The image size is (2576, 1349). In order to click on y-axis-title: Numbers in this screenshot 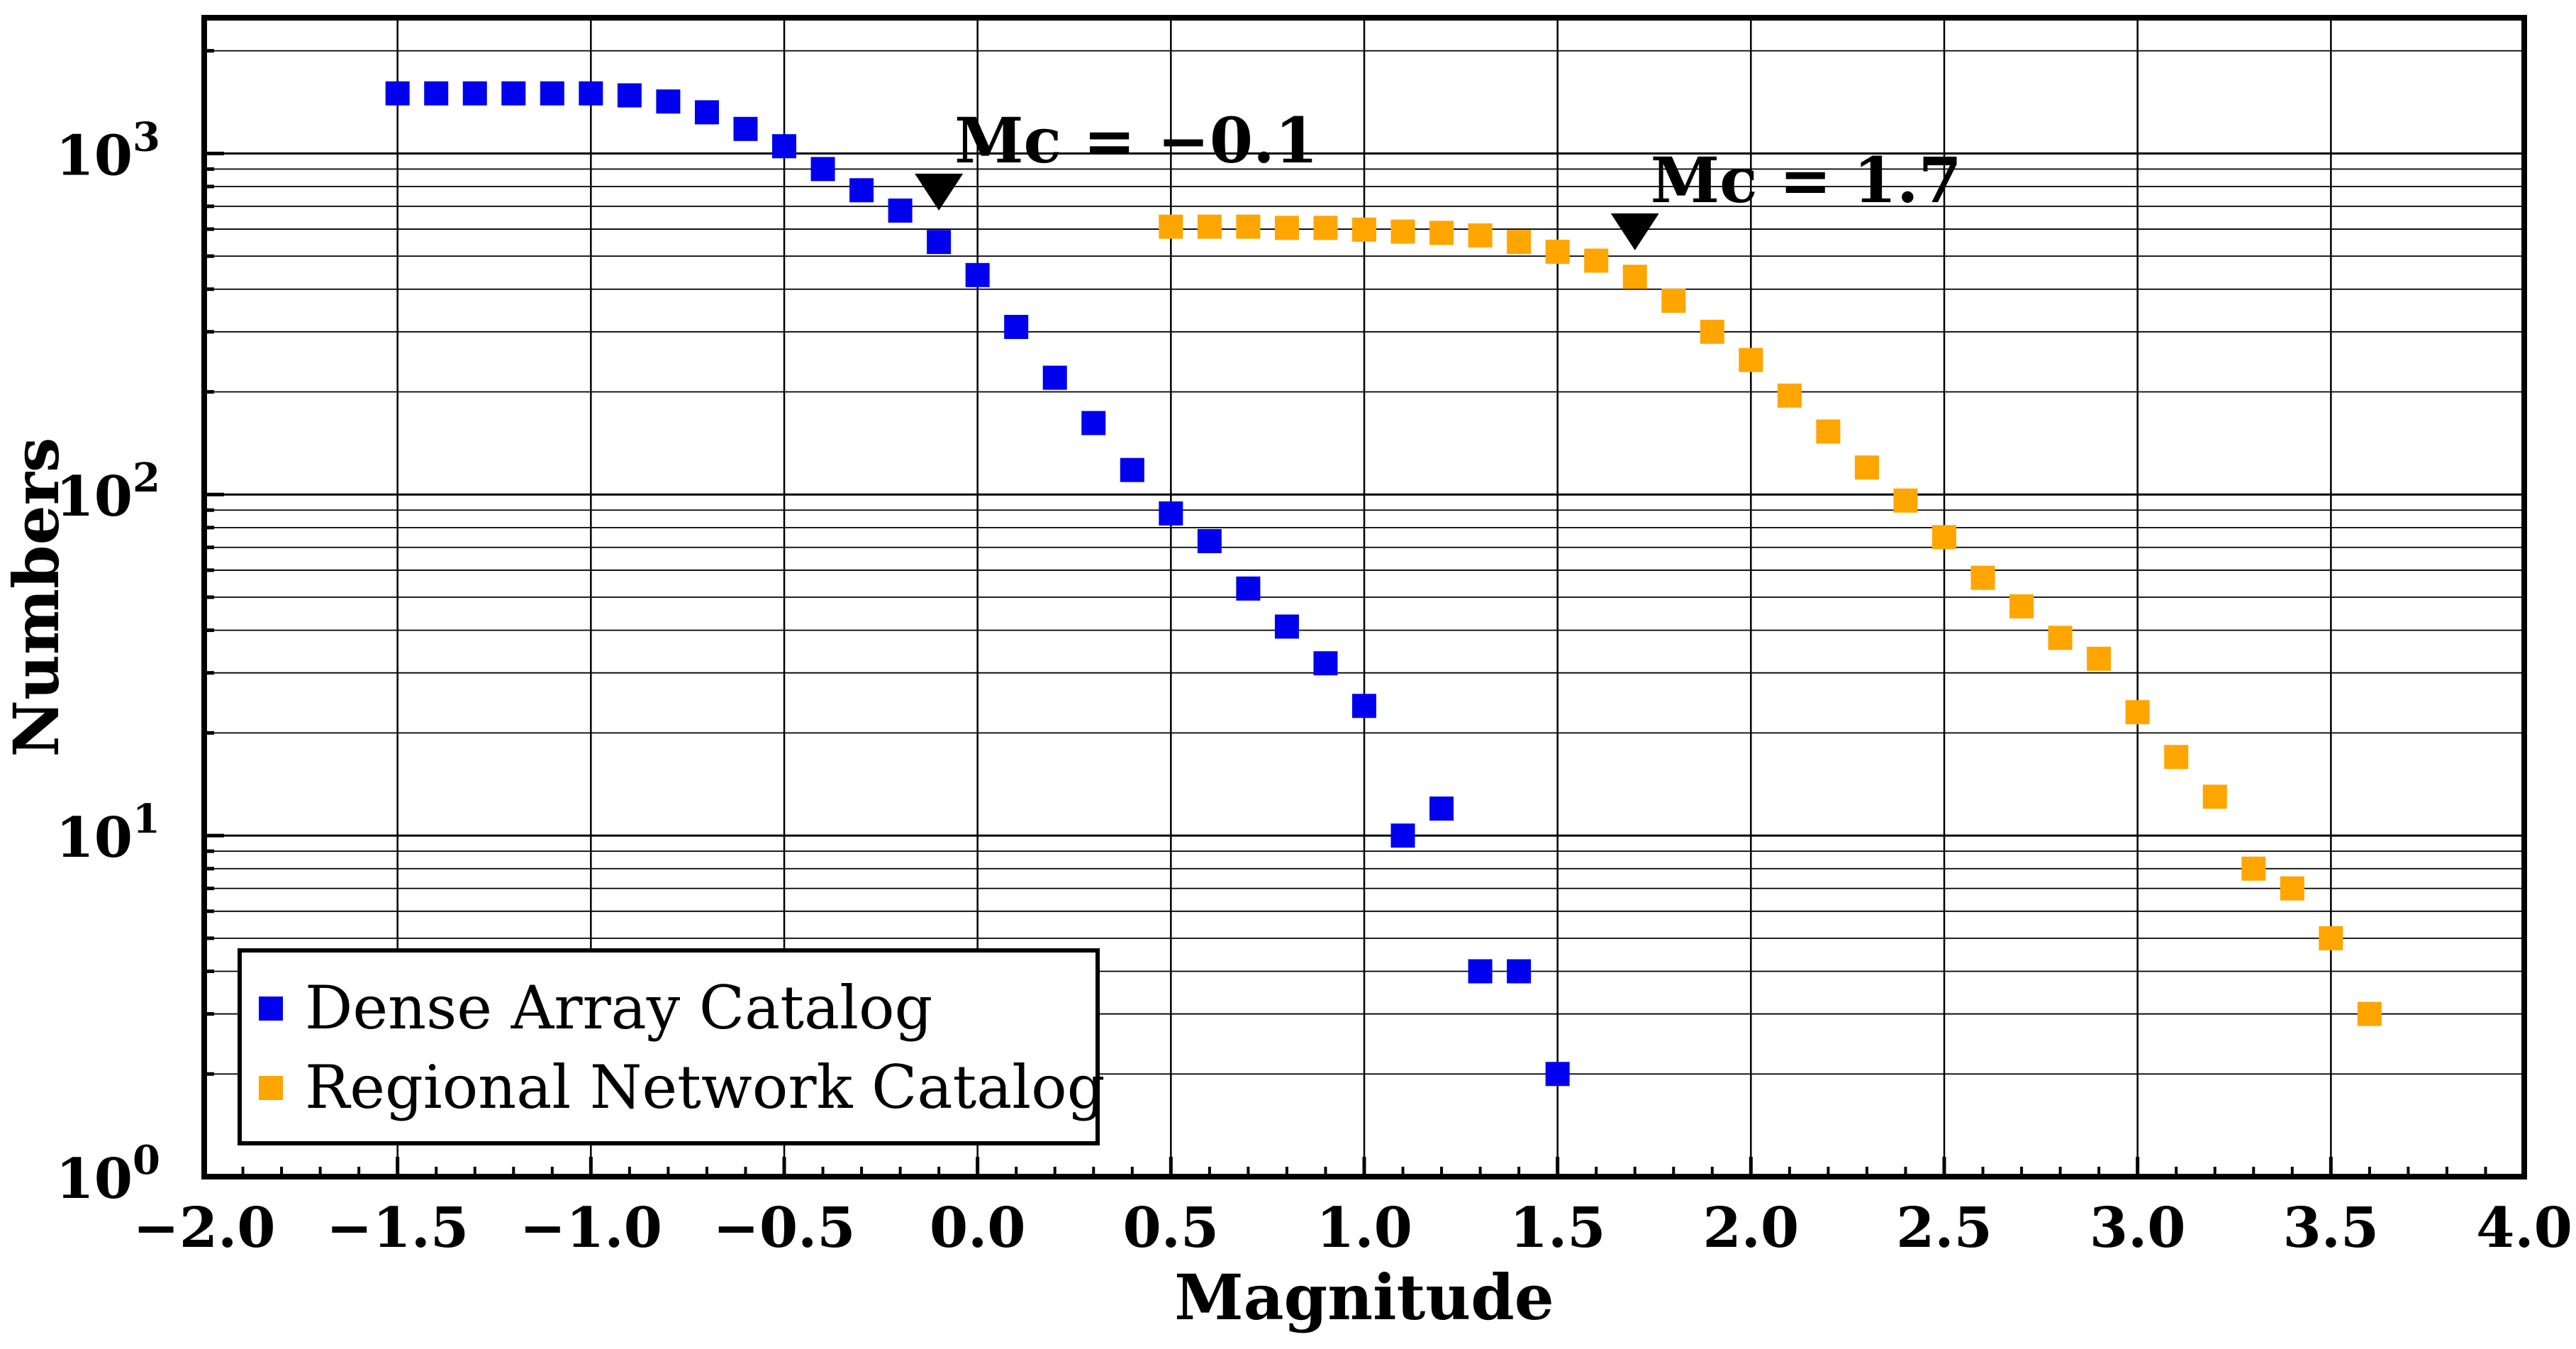, I will do `click(36, 598)`.